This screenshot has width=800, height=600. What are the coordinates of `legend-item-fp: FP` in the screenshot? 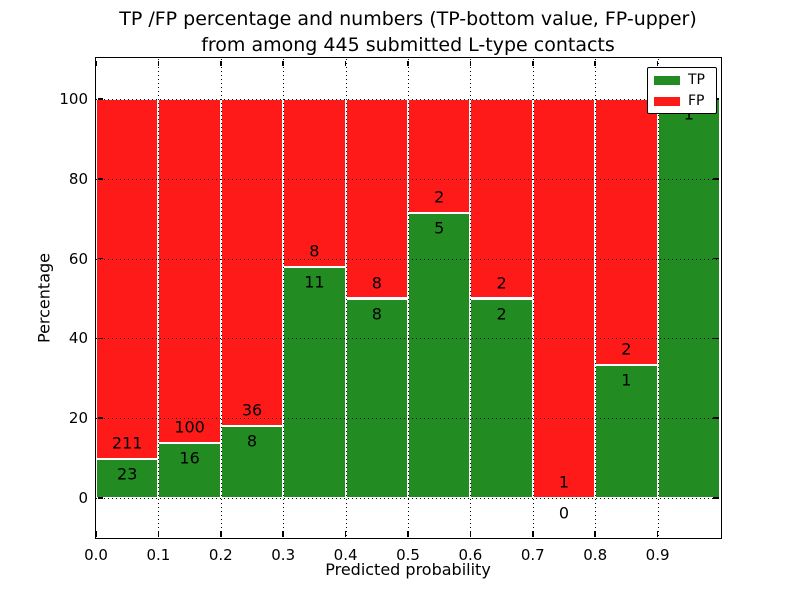 It's located at (682, 101).